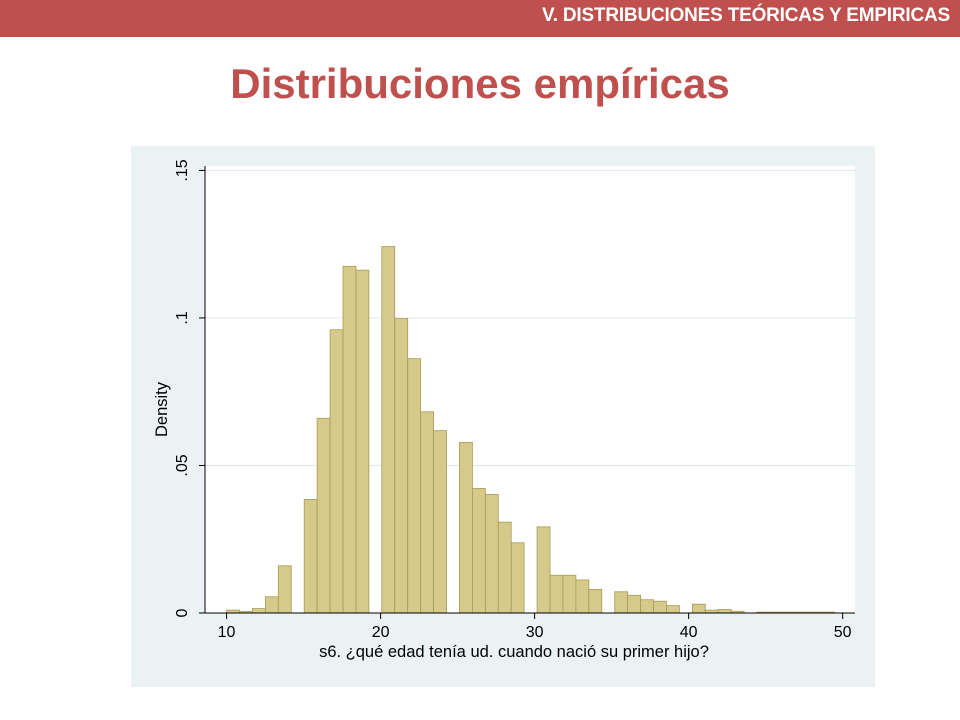 Image resolution: width=960 pixels, height=720 pixels. Describe the element at coordinates (182, 170) in the screenshot. I see `y-tick-label: .15` at that location.